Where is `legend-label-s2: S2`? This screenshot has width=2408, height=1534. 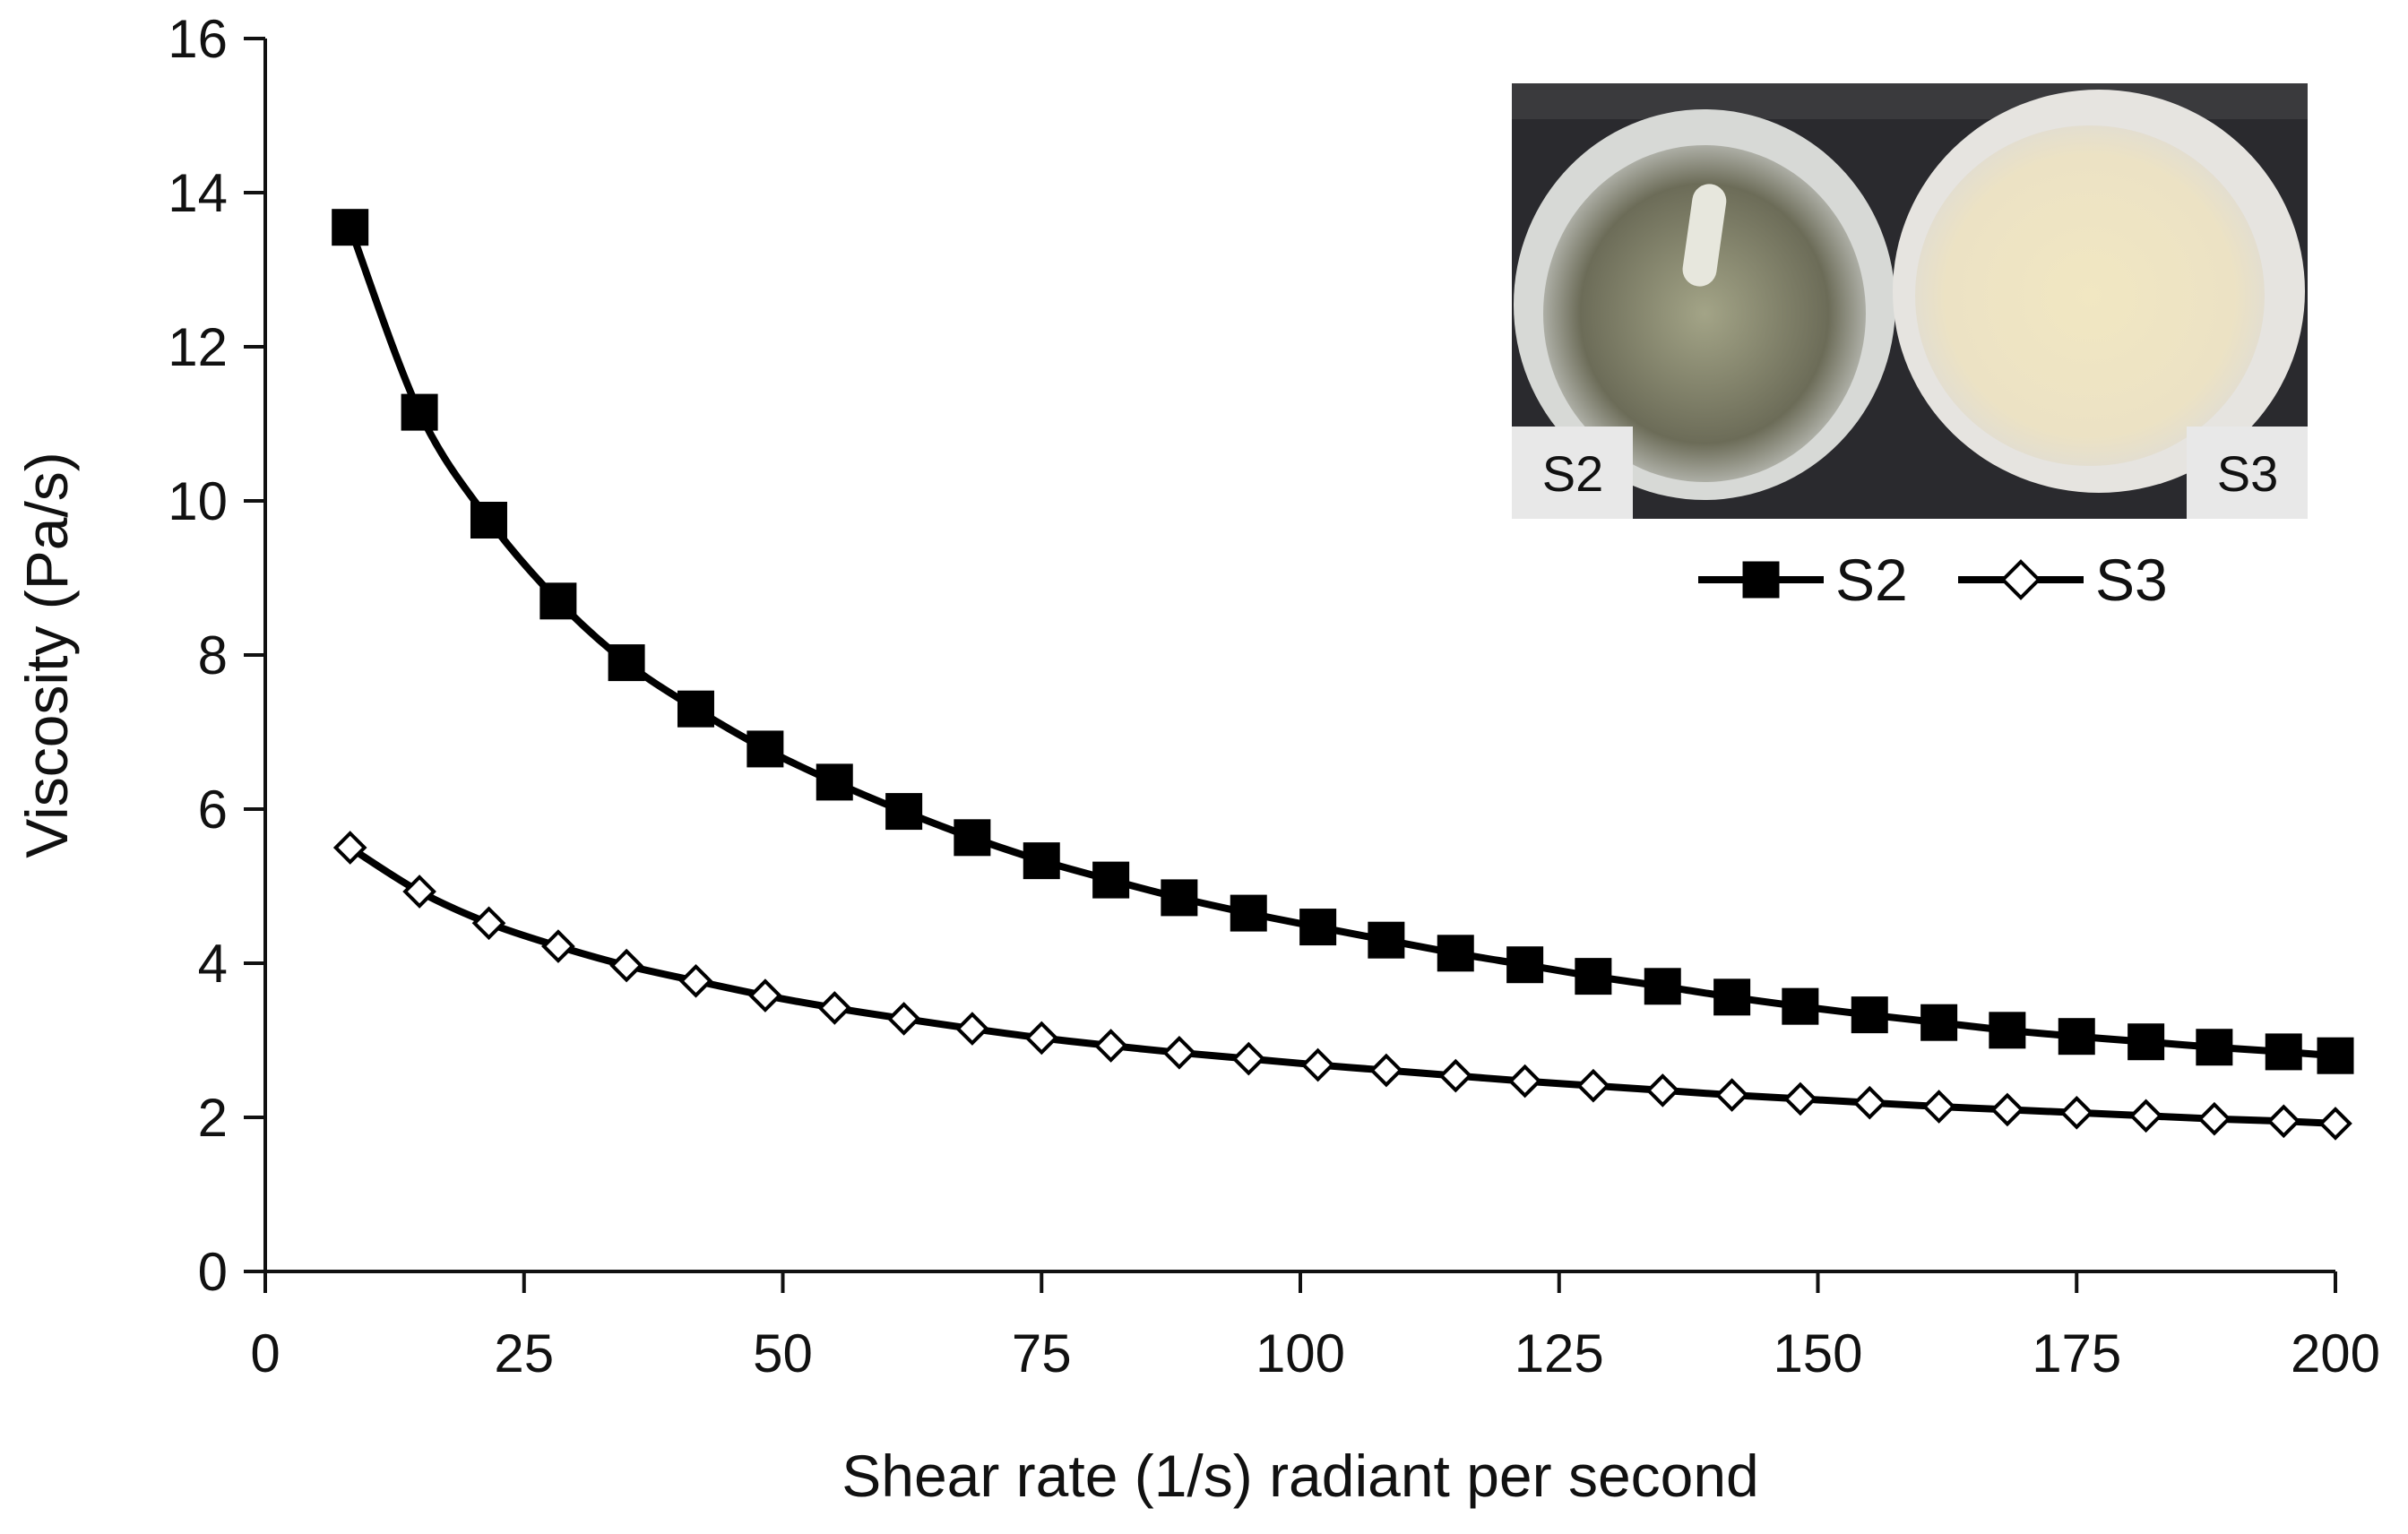
legend-label-s2: S2 is located at coordinates (1871, 580).